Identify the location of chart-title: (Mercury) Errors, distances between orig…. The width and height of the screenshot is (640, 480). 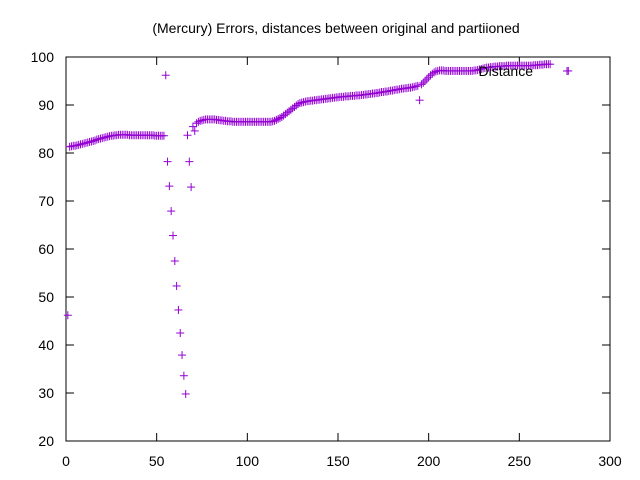
(335, 28).